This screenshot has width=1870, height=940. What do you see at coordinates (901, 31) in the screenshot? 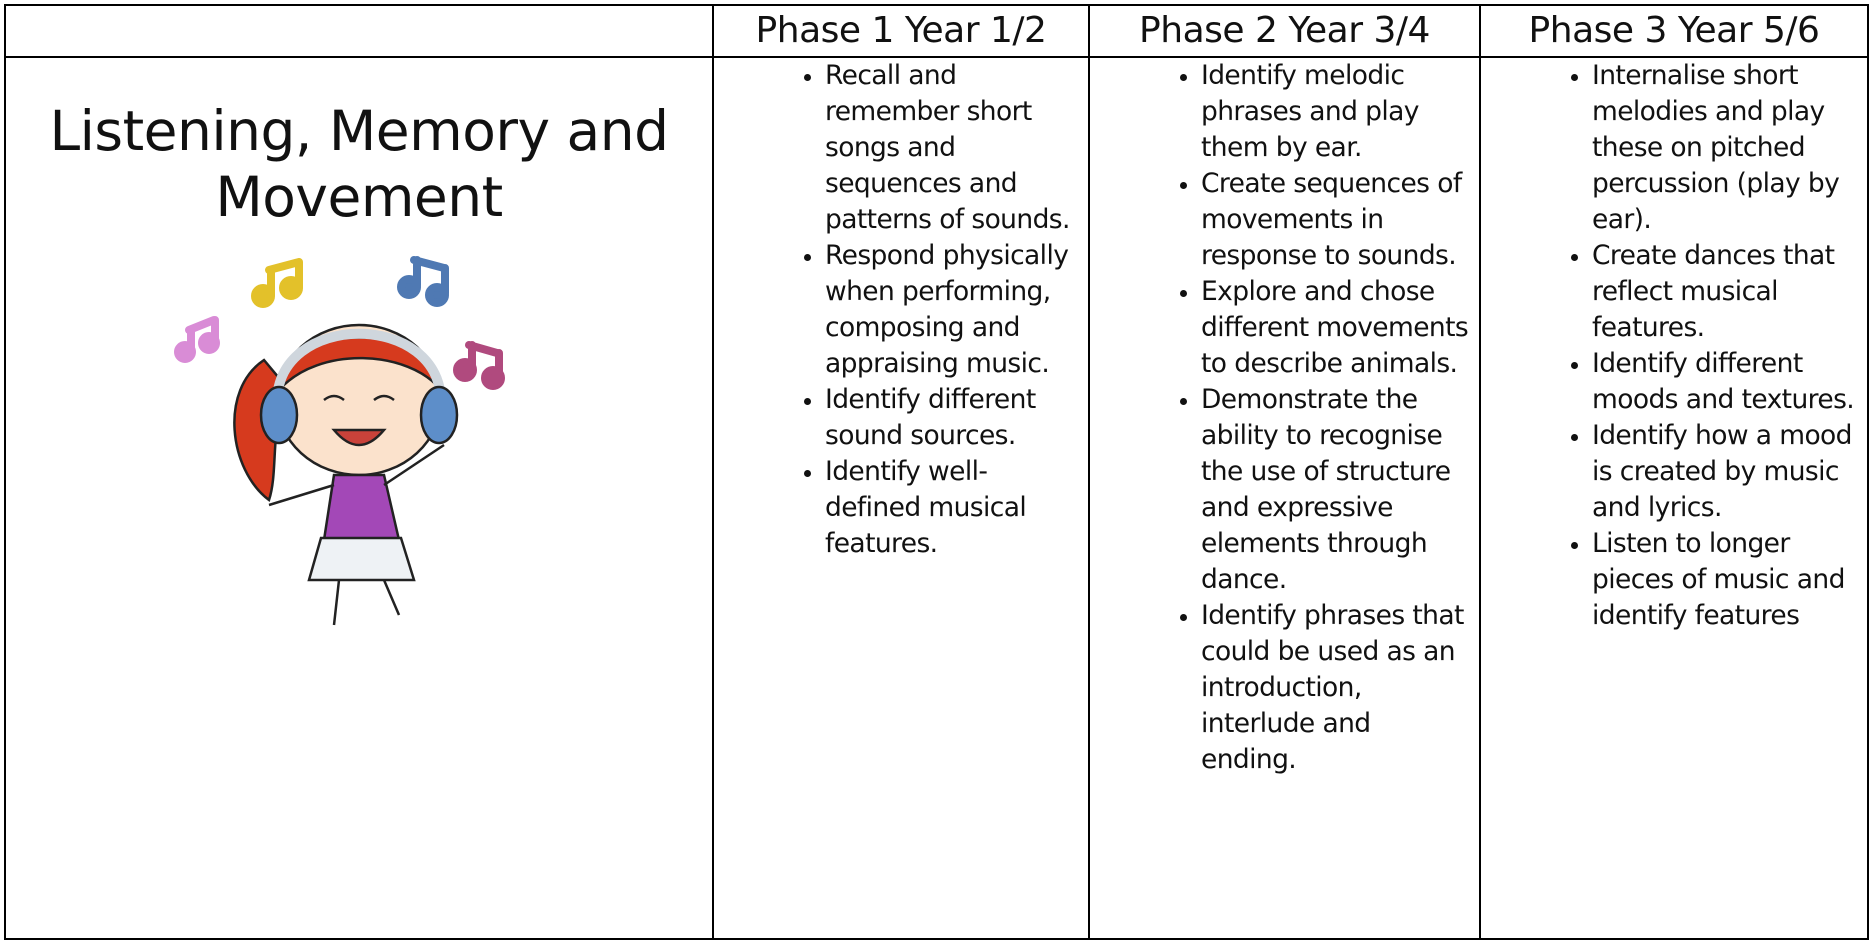
I see `header-cell: Phase 1 Year 1/2` at bounding box center [901, 31].